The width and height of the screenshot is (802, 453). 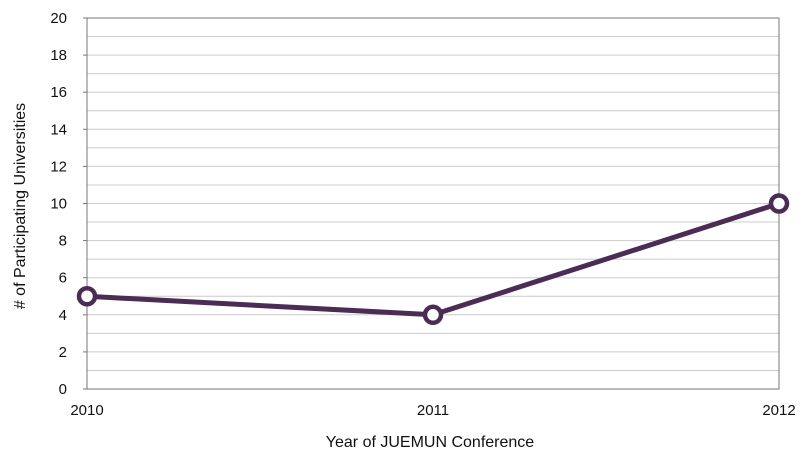 What do you see at coordinates (58, 129) in the screenshot?
I see `y-tick-label: 14` at bounding box center [58, 129].